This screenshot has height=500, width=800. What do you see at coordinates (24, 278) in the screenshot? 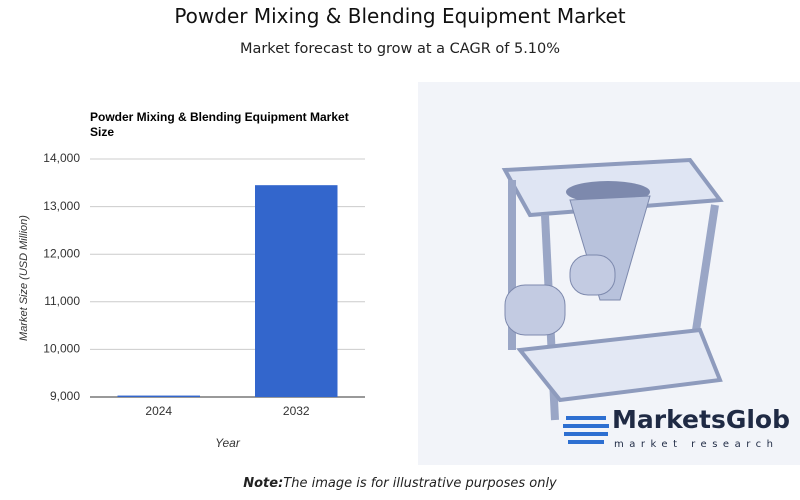
I see `y-axis-label: Market Size (USD Million)` at bounding box center [24, 278].